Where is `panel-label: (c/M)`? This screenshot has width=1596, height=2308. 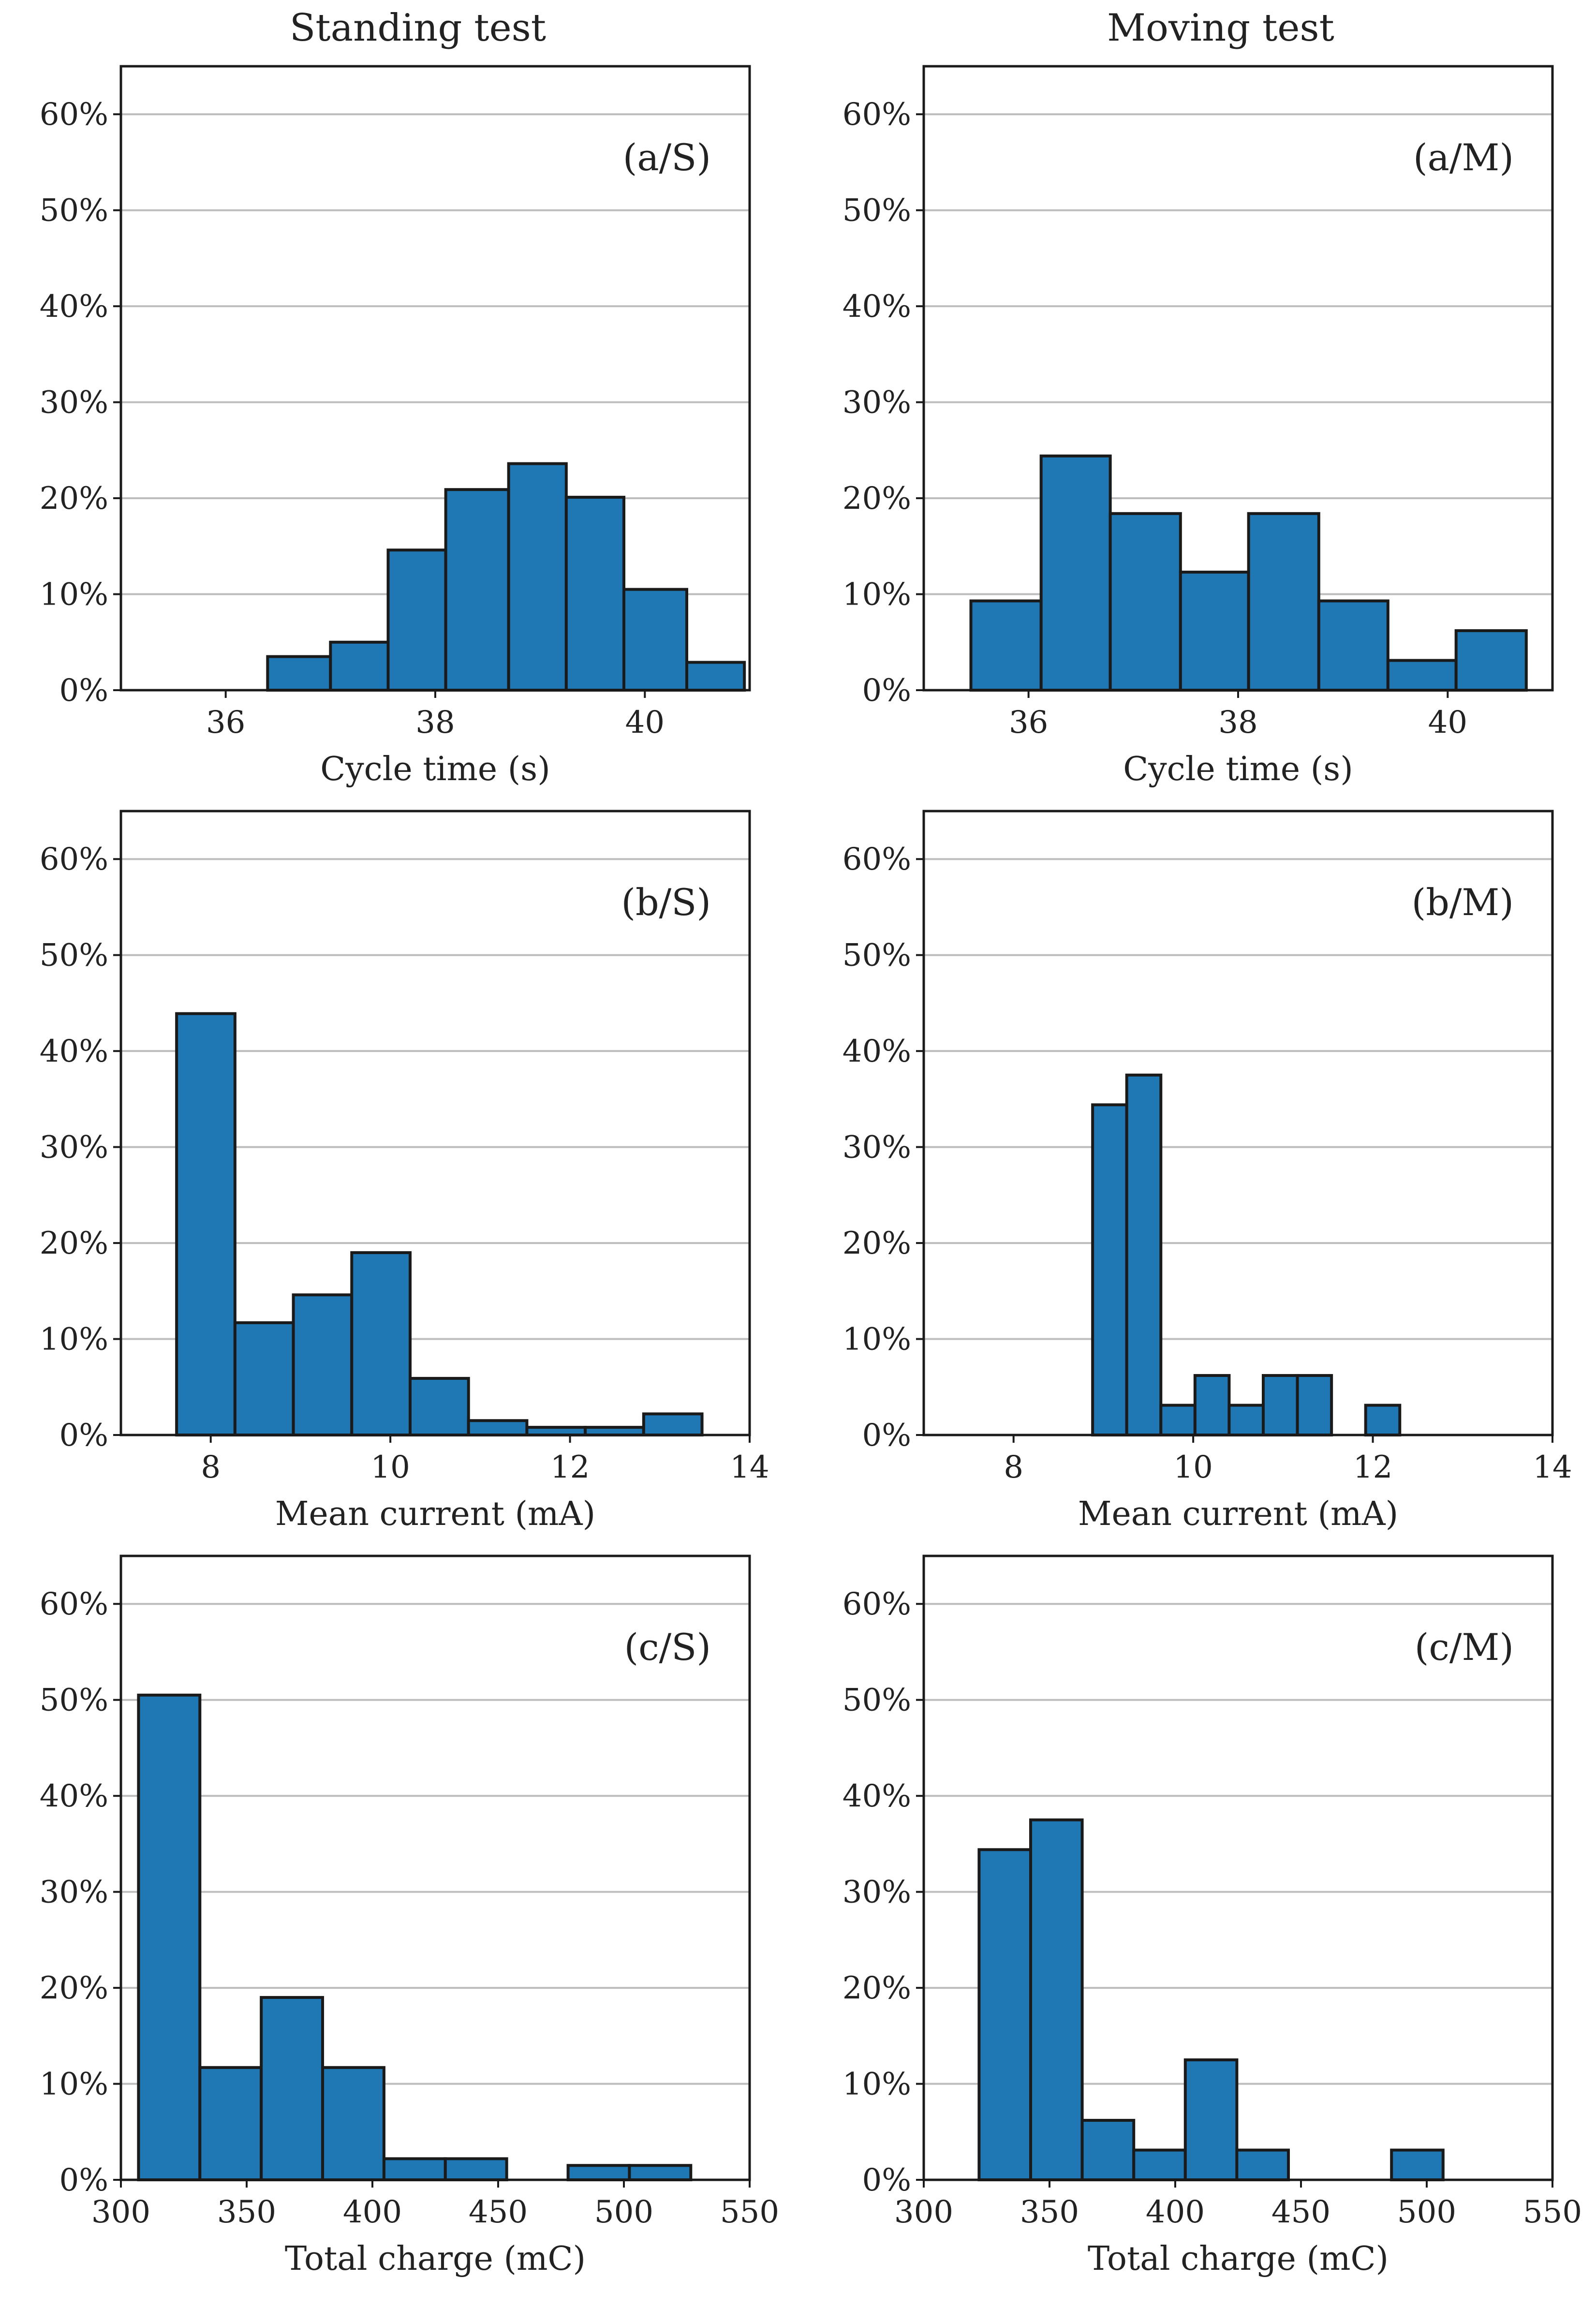 panel-label: (c/M) is located at coordinates (1464, 1647).